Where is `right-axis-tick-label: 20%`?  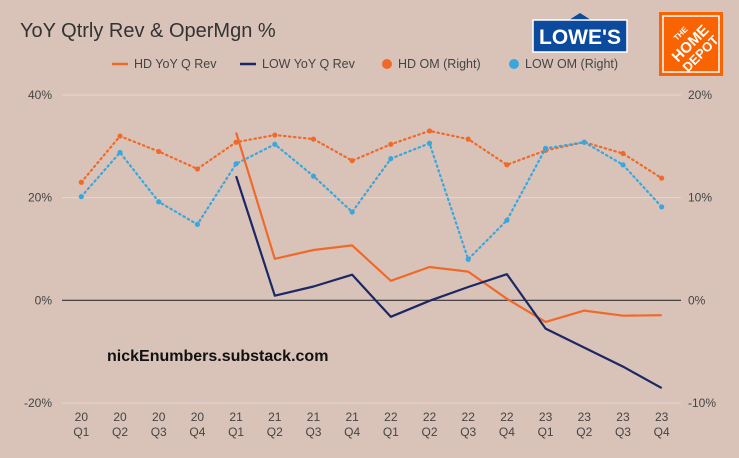
right-axis-tick-label: 20% is located at coordinates (700, 95).